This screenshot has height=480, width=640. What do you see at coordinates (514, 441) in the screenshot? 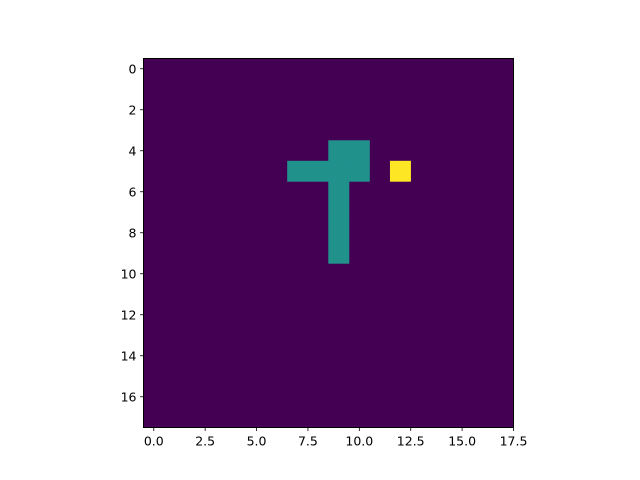
I see `x-tick-label: 17.5` at bounding box center [514, 441].